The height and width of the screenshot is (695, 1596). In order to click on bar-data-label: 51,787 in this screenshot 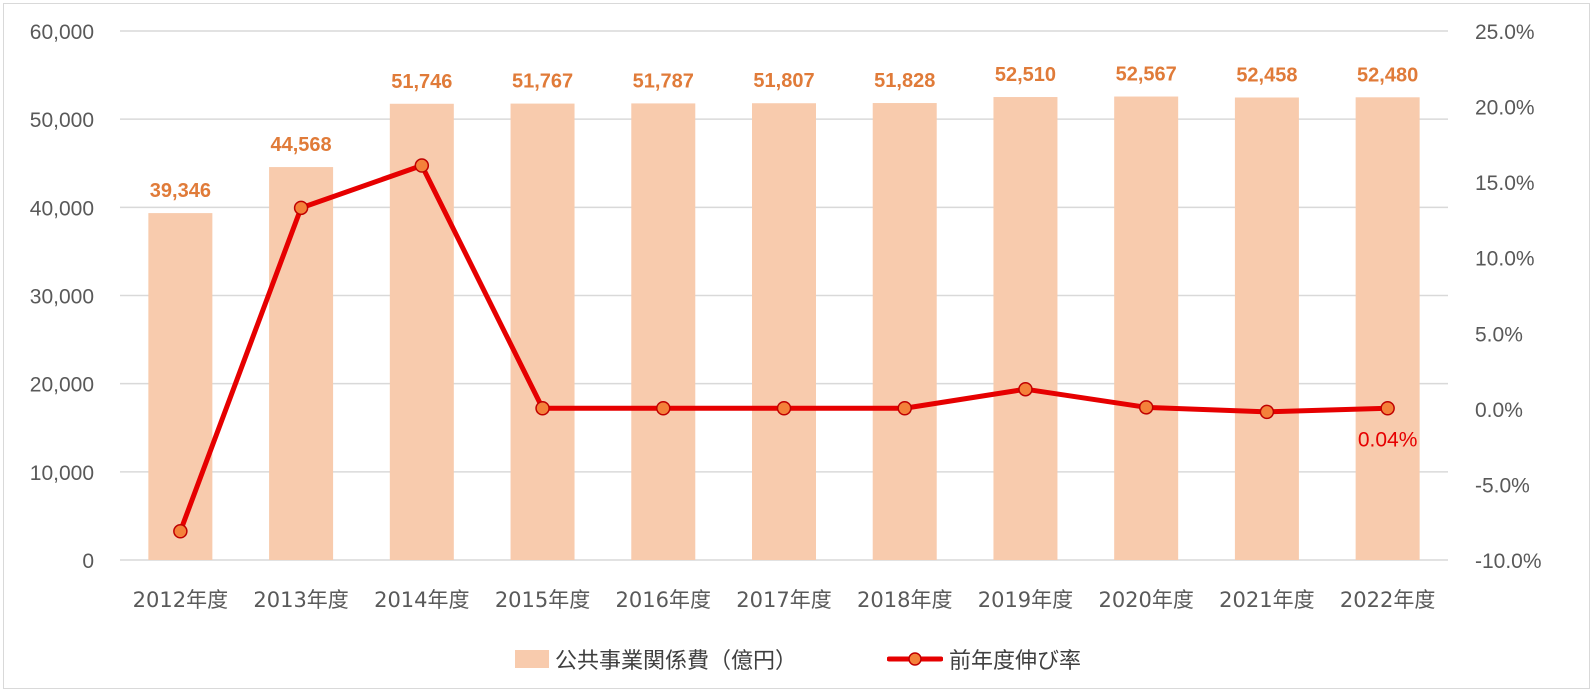, I will do `click(663, 81)`.